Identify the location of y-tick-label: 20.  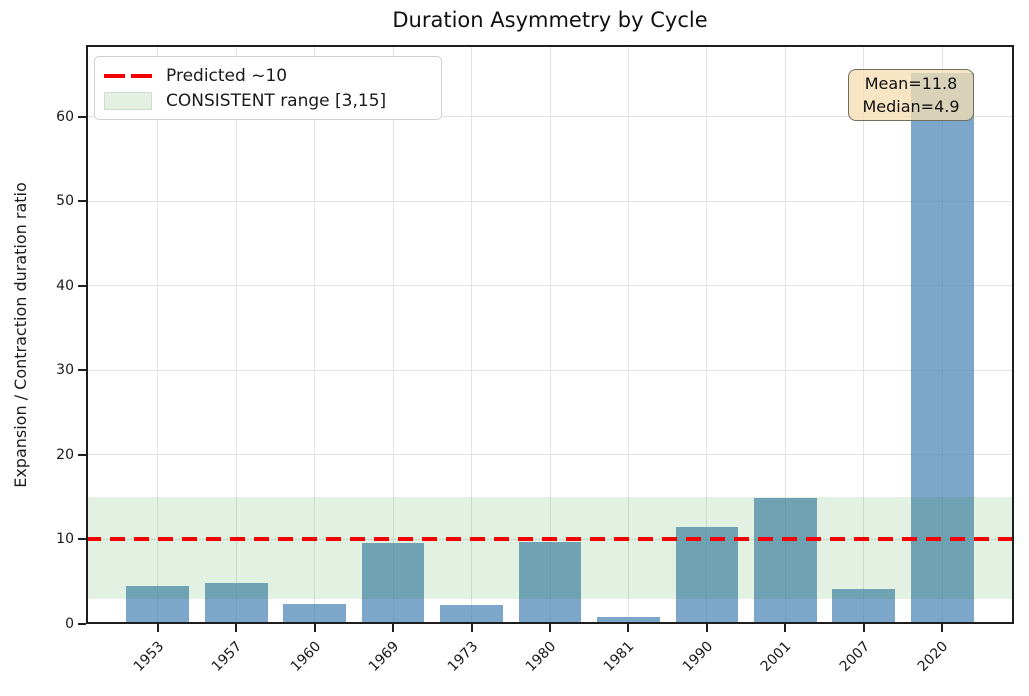
(65, 454).